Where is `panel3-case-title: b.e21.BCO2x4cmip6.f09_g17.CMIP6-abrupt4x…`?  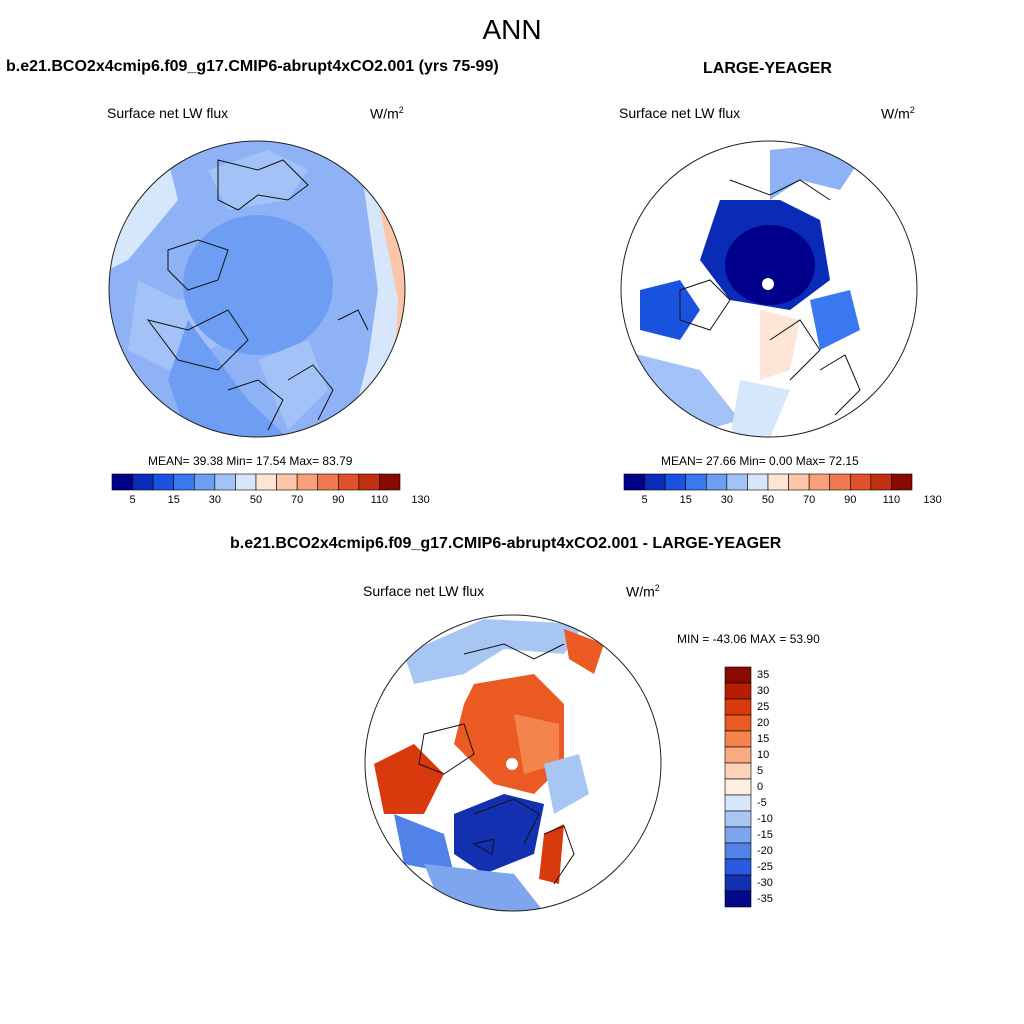
panel3-case-title: b.e21.BCO2x4cmip6.f09_g17.CMIP6-abrupt4x… is located at coordinates (506, 543).